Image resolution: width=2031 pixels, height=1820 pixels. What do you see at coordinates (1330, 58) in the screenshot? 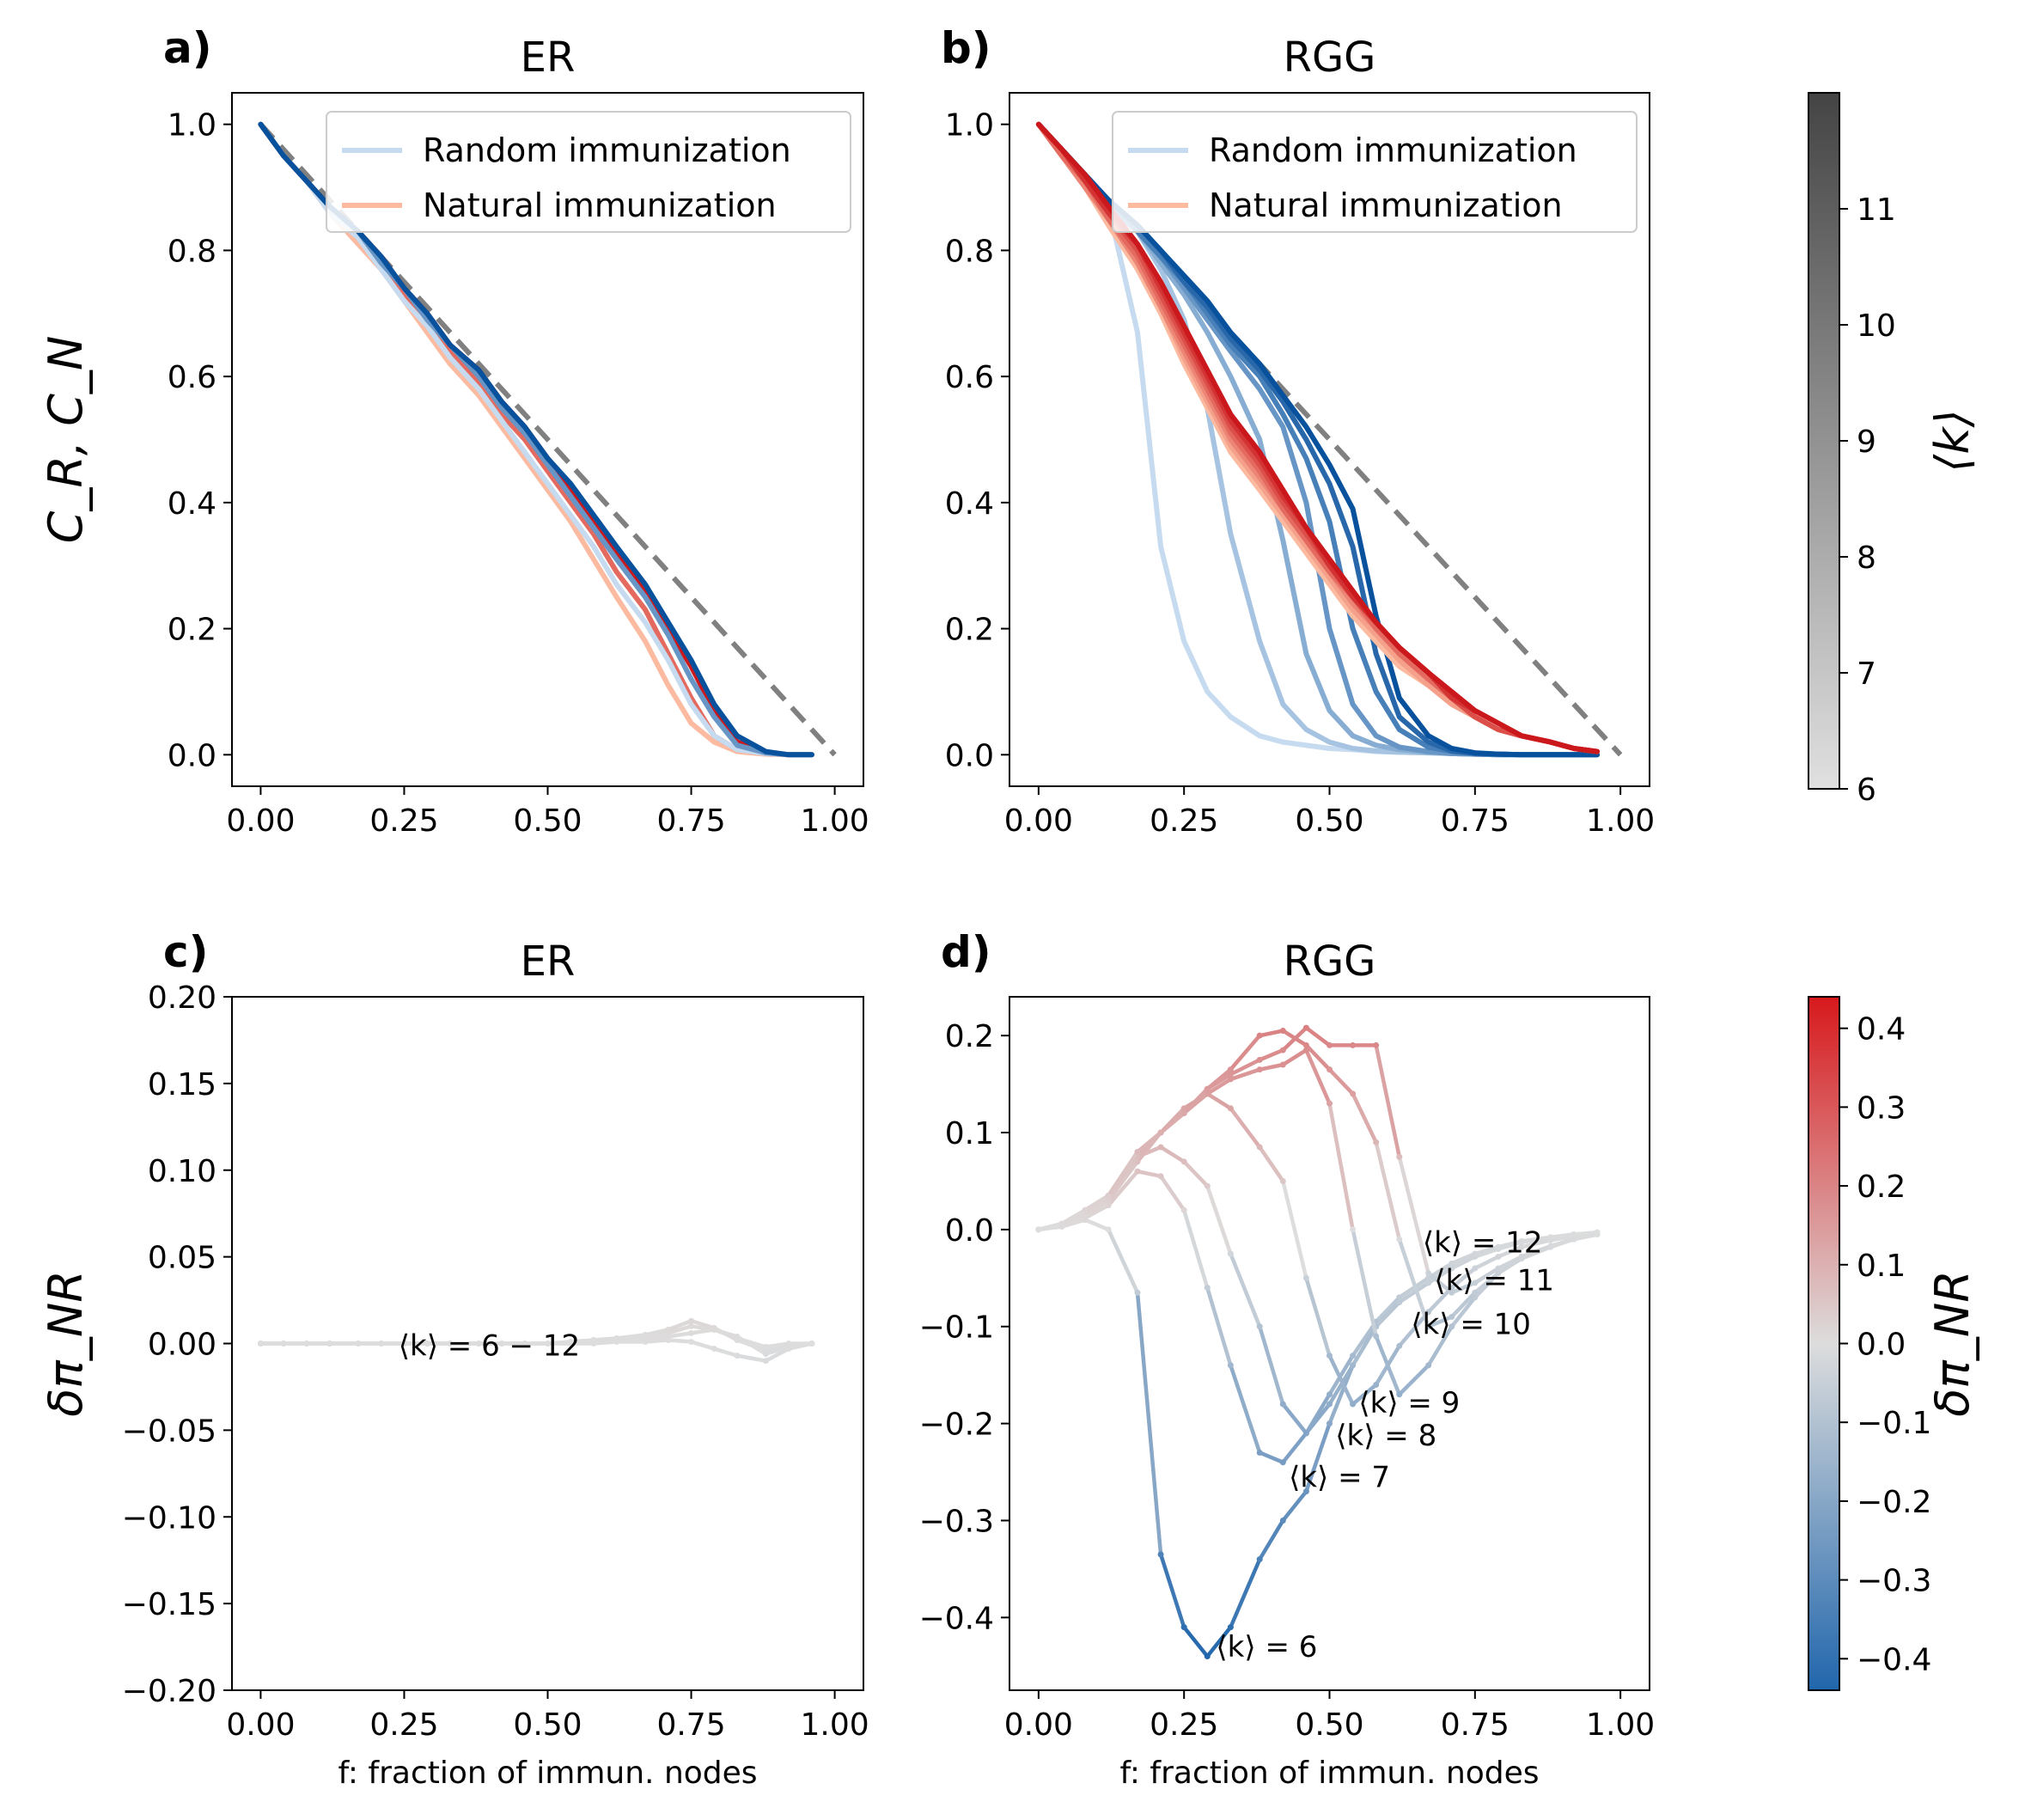
I see `panel-title: RGG` at bounding box center [1330, 58].